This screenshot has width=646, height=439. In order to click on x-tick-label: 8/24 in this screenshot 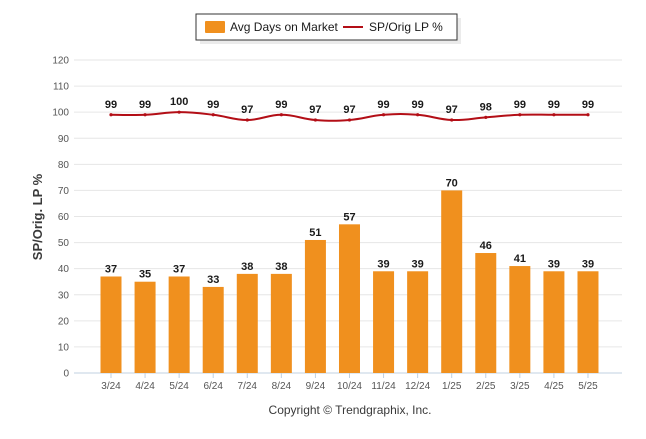, I will do `click(282, 386)`.